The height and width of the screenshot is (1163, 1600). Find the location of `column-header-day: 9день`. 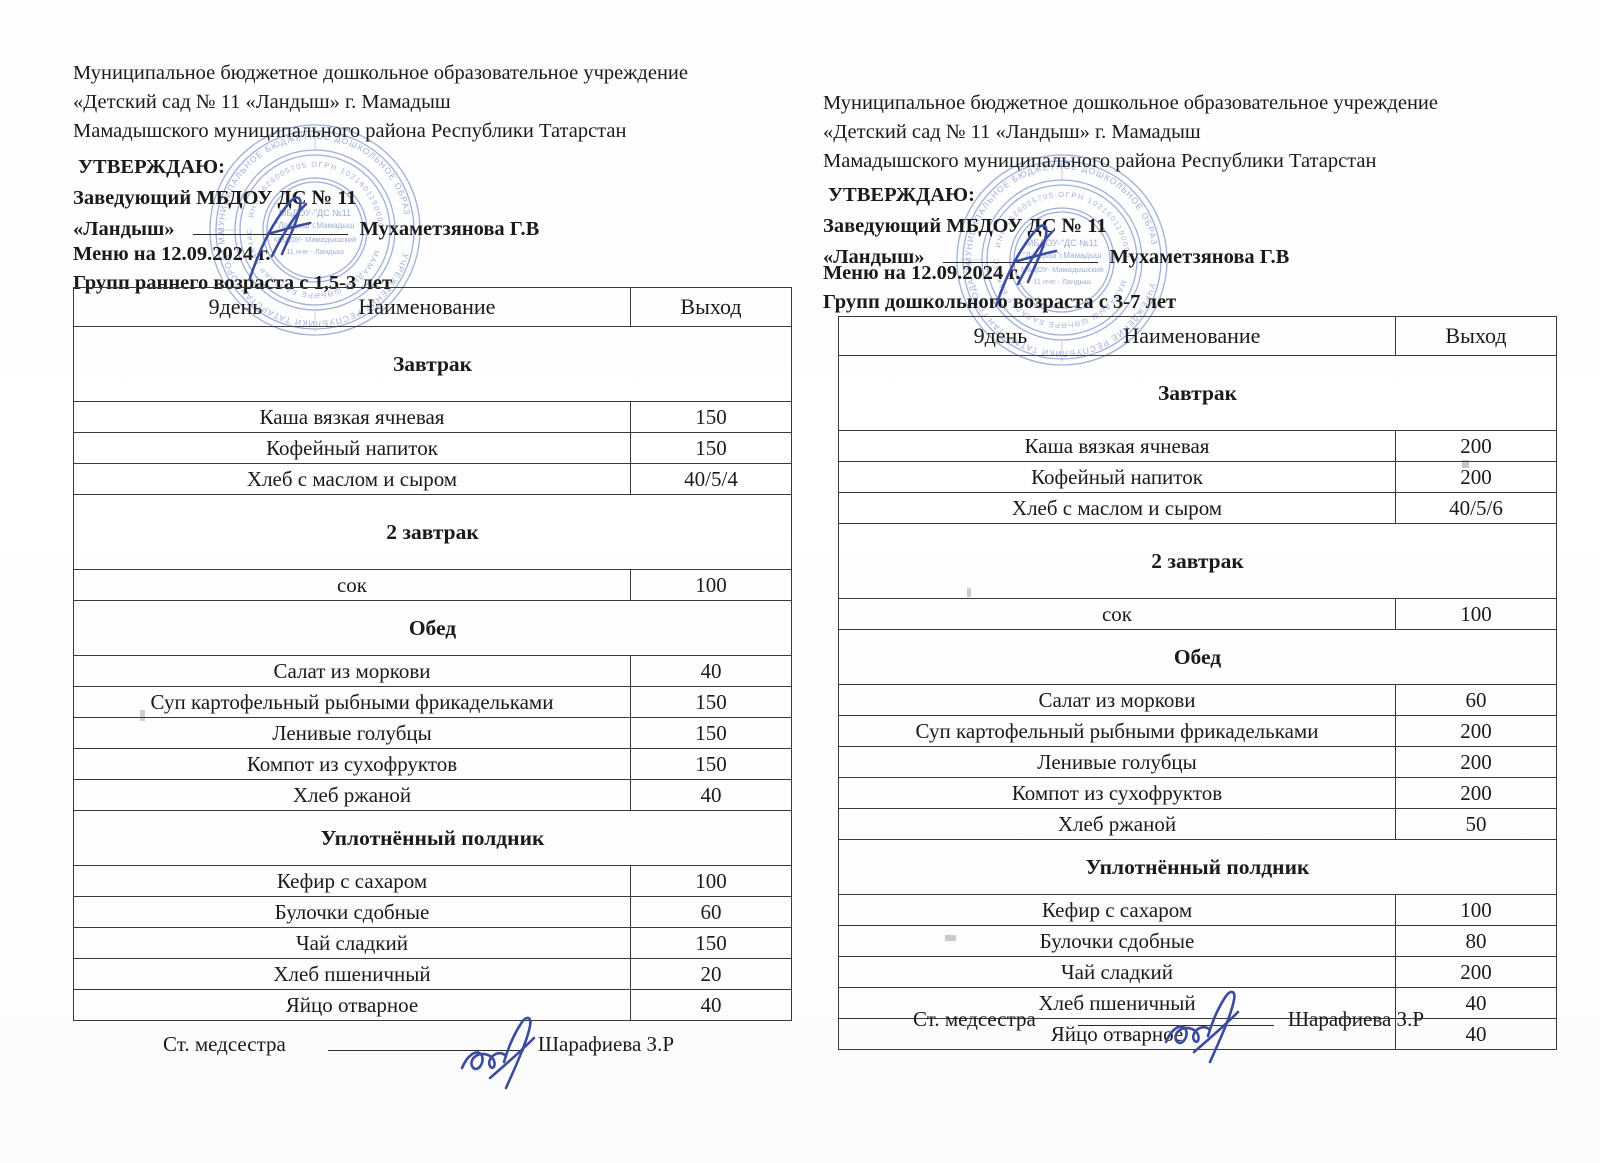

column-header-day: 9день is located at coordinates (235, 306).